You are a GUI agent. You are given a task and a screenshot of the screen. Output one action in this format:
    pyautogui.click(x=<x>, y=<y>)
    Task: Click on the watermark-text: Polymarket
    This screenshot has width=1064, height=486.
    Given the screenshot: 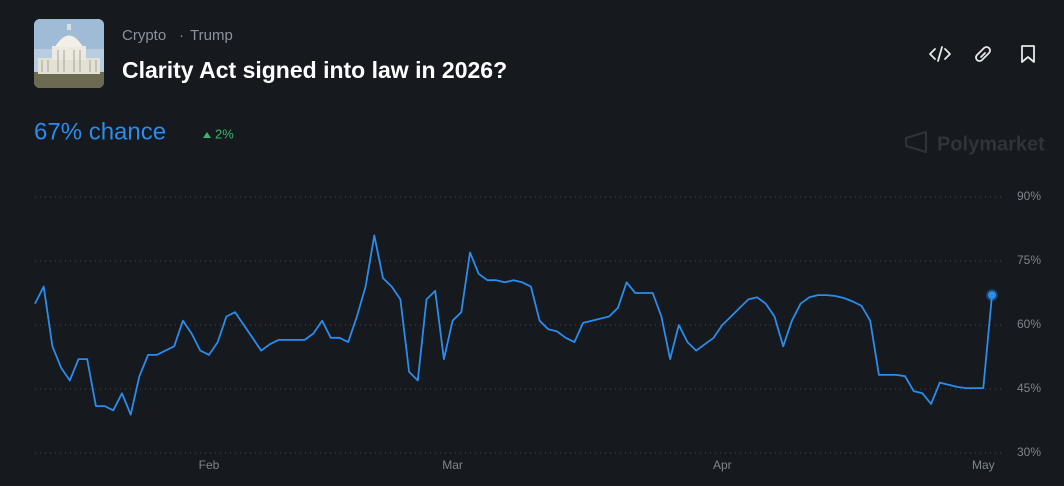 What is the action you would take?
    pyautogui.click(x=991, y=144)
    